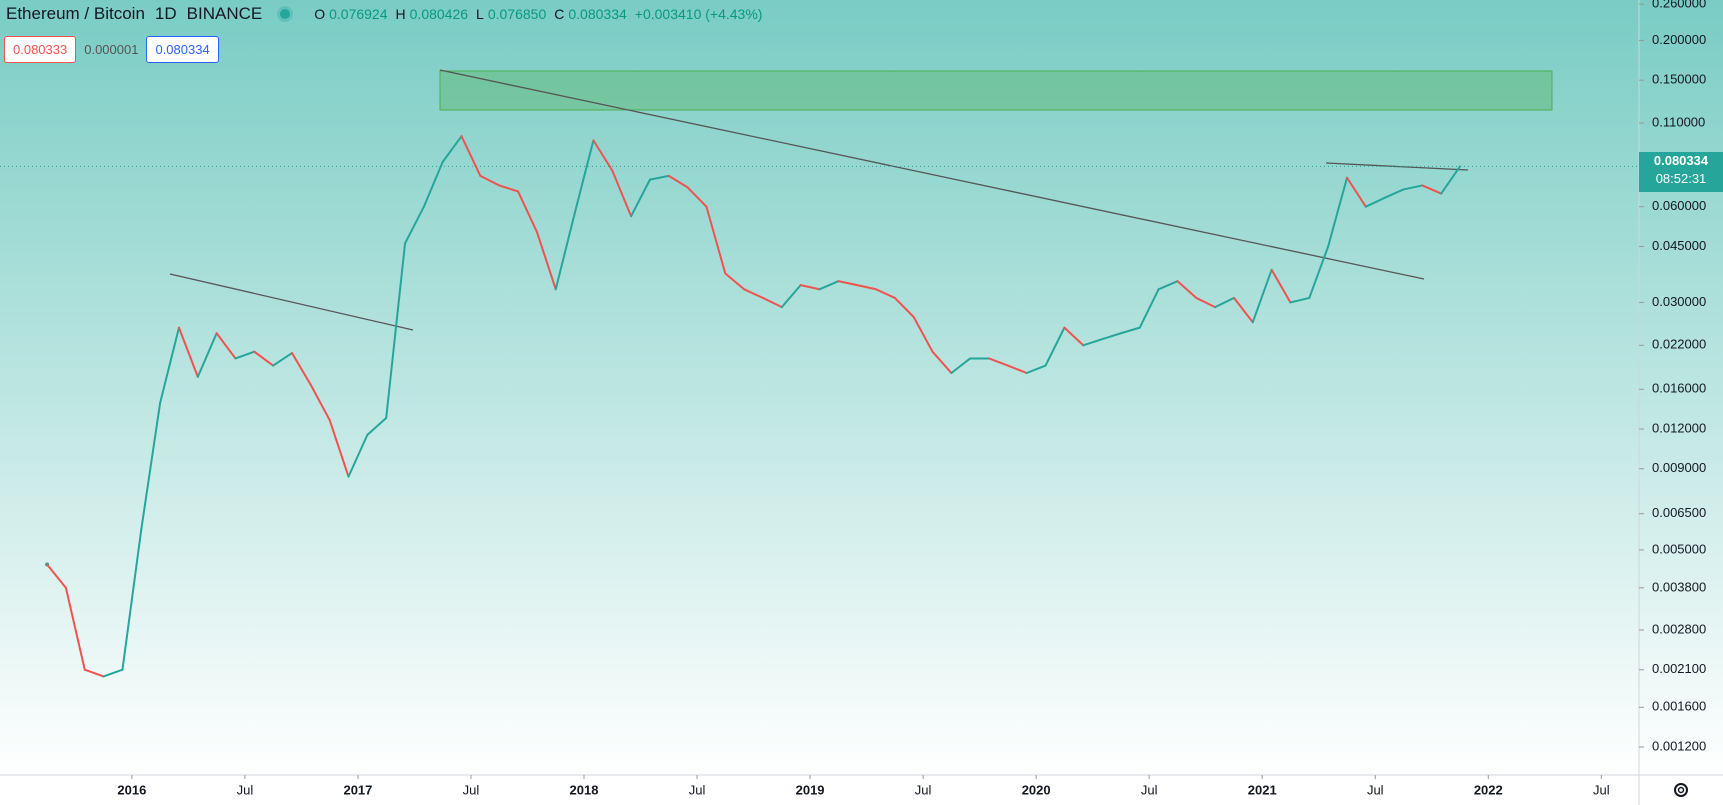  What do you see at coordinates (75, 13) in the screenshot?
I see `symbol-name: Ethereum / Bitcoin` at bounding box center [75, 13].